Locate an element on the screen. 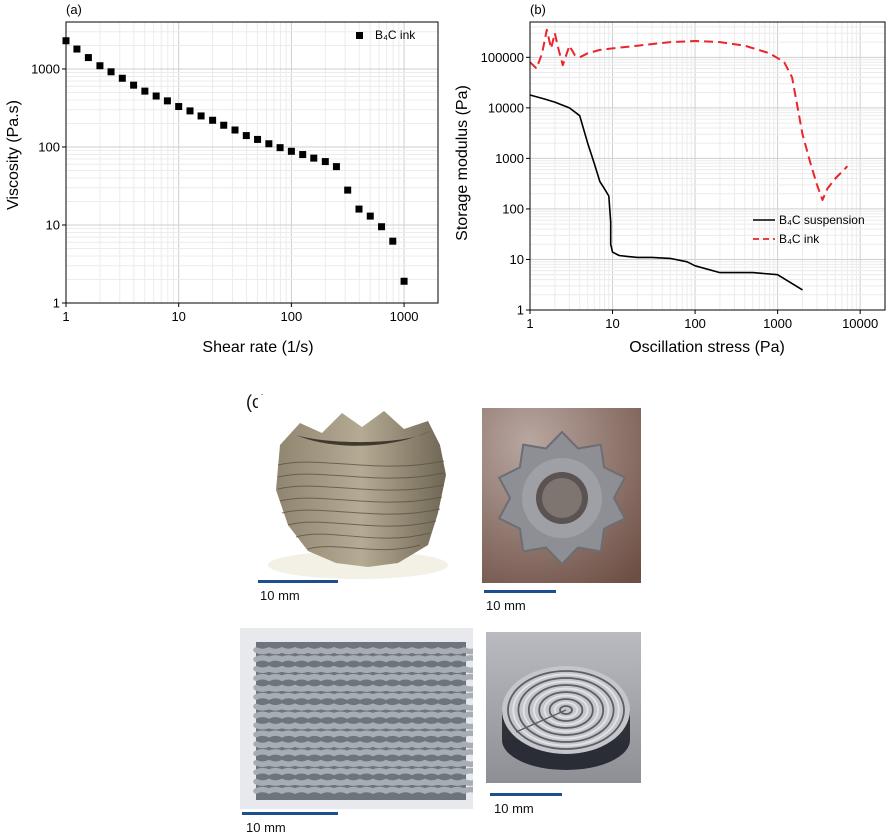  x-axis-label-b: Oscillation stress (Pa) is located at coordinates (707, 347).